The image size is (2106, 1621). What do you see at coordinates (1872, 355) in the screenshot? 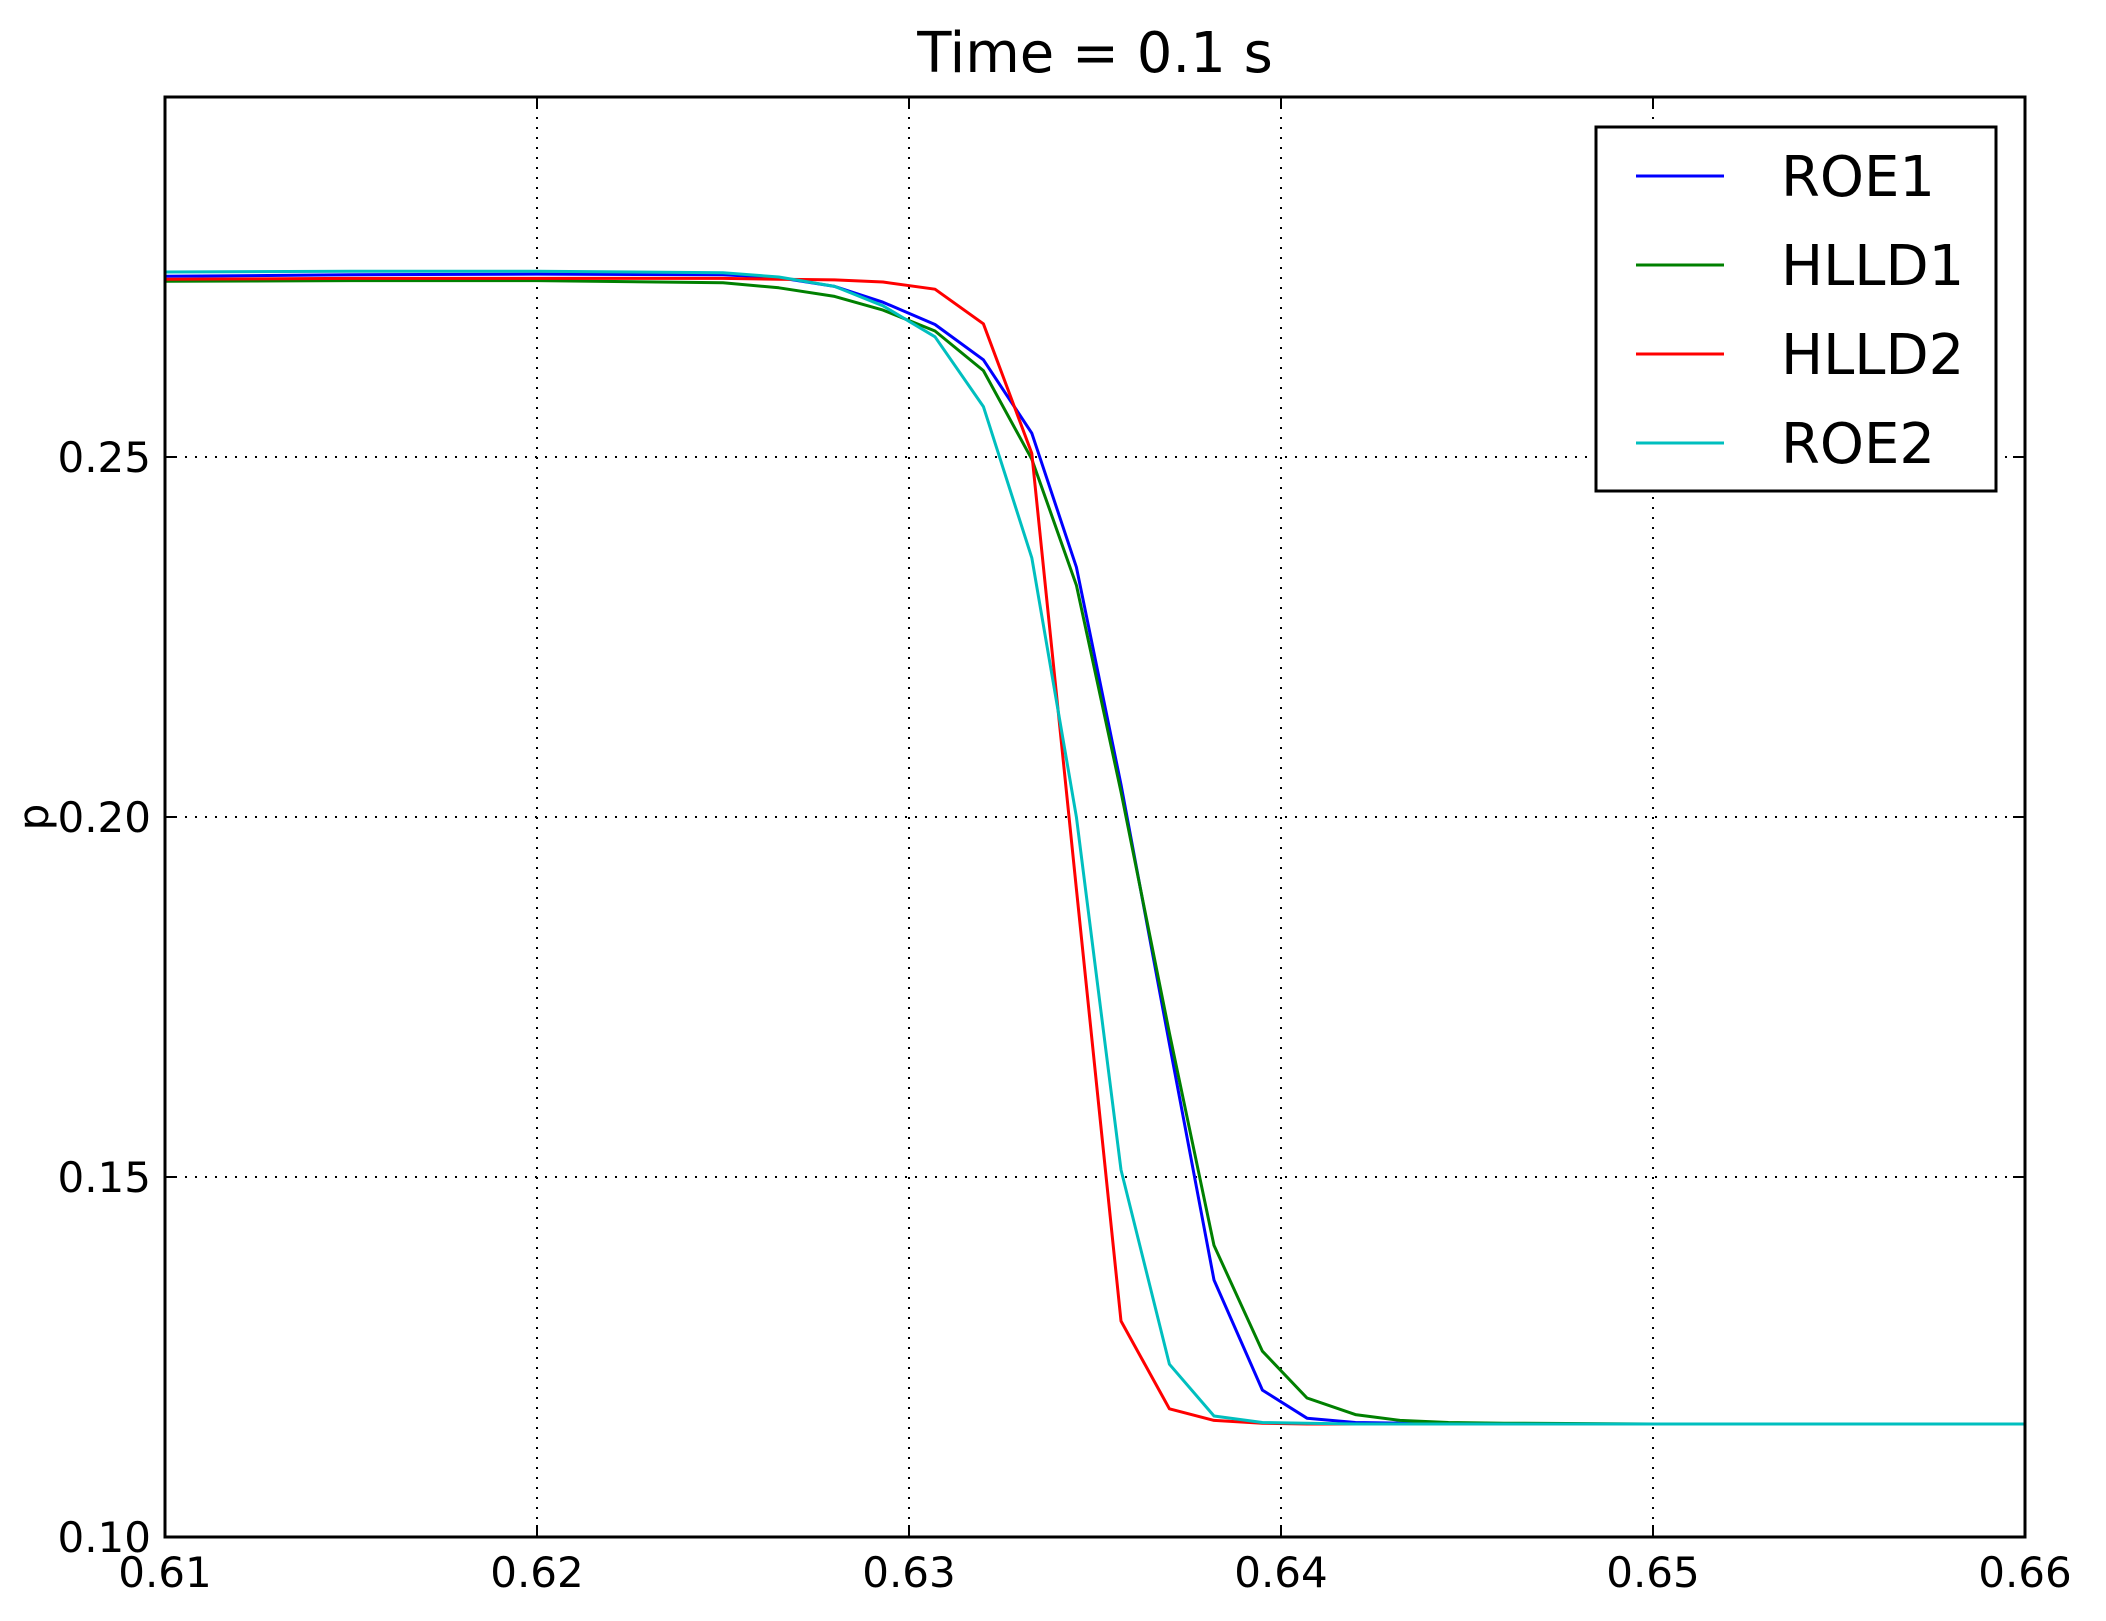
I see `legend-label-hlld2: HLLD2` at bounding box center [1872, 355].